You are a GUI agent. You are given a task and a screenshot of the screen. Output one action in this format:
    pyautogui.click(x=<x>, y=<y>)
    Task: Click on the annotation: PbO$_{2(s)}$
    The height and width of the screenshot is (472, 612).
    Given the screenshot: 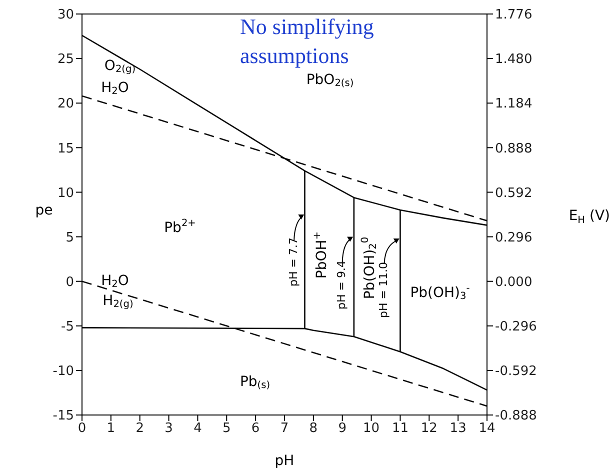 What is the action you would take?
    pyautogui.click(x=330, y=80)
    